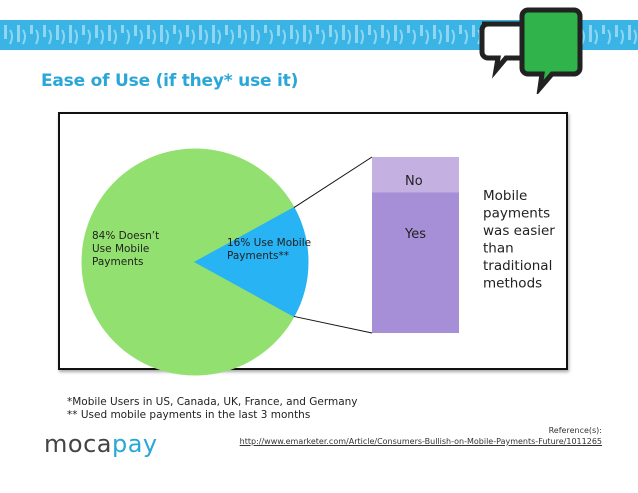 The width and height of the screenshot is (638, 493). What do you see at coordinates (531, 50) in the screenshot?
I see `speech-bubbles-logo` at bounding box center [531, 50].